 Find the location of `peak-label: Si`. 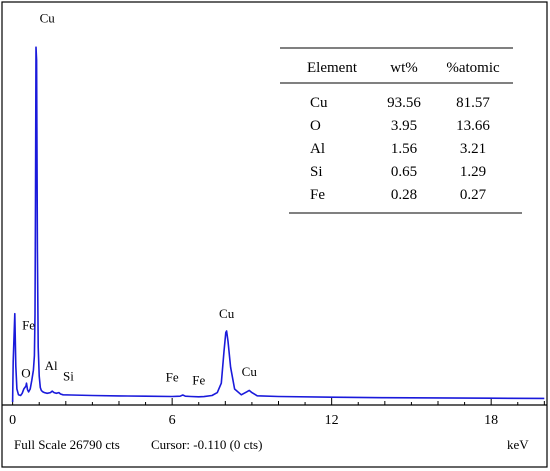

peak-label: Si is located at coordinates (68, 375).